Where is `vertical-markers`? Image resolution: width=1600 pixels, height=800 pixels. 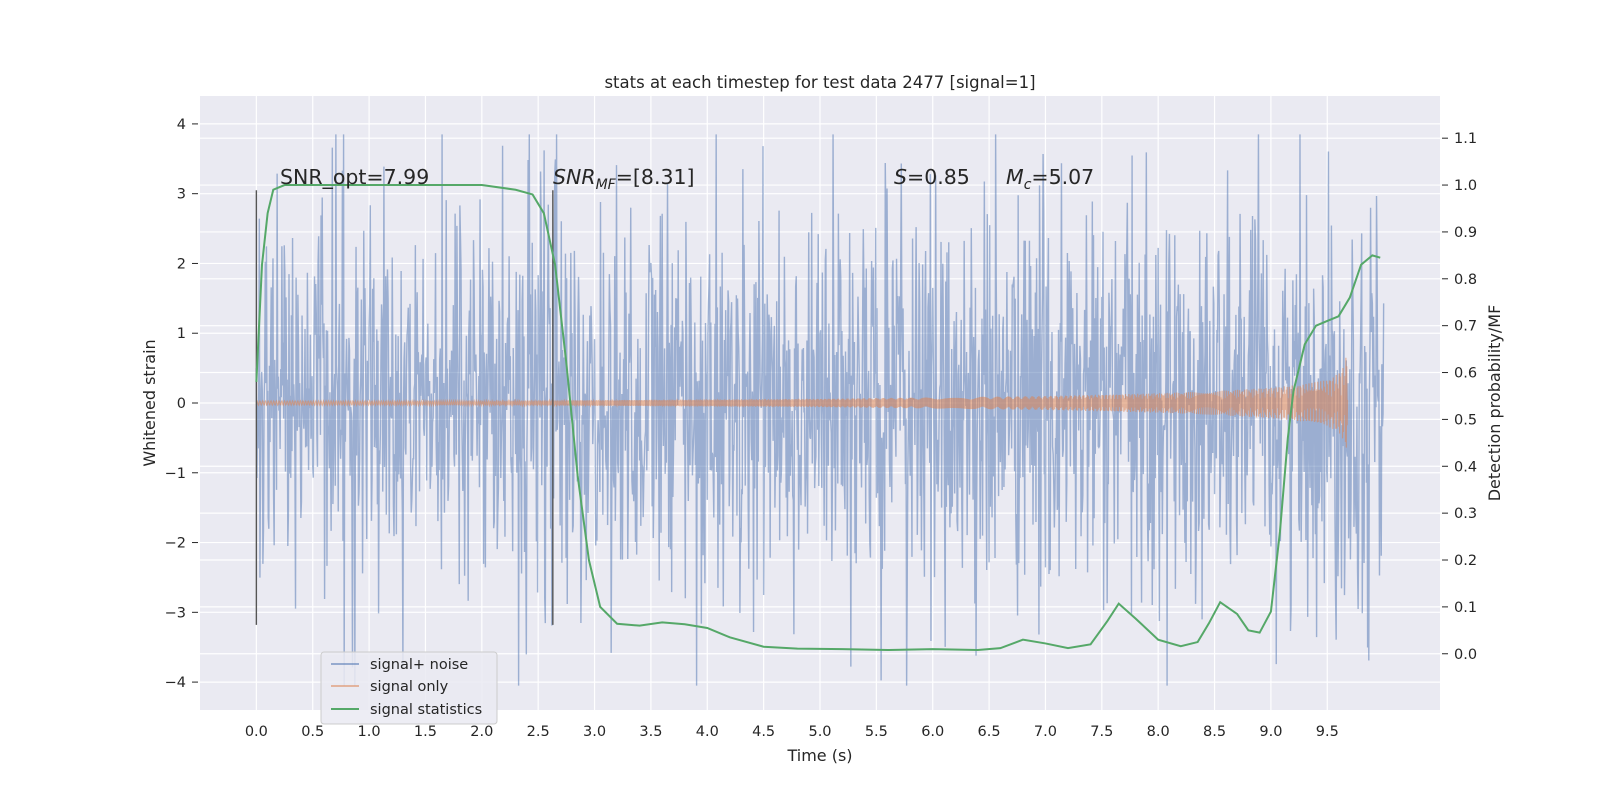
vertical-markers is located at coordinates (404, 407).